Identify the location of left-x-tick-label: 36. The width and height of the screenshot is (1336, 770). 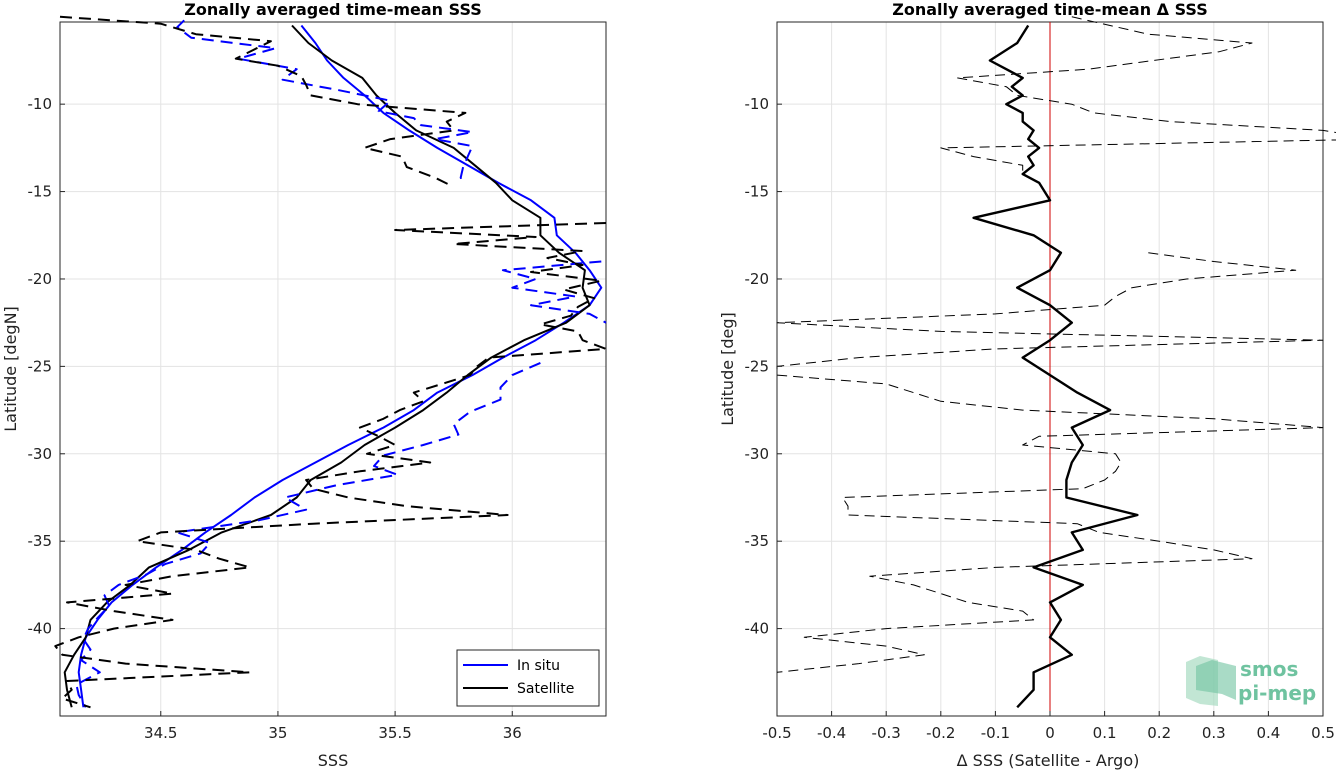
(512, 733).